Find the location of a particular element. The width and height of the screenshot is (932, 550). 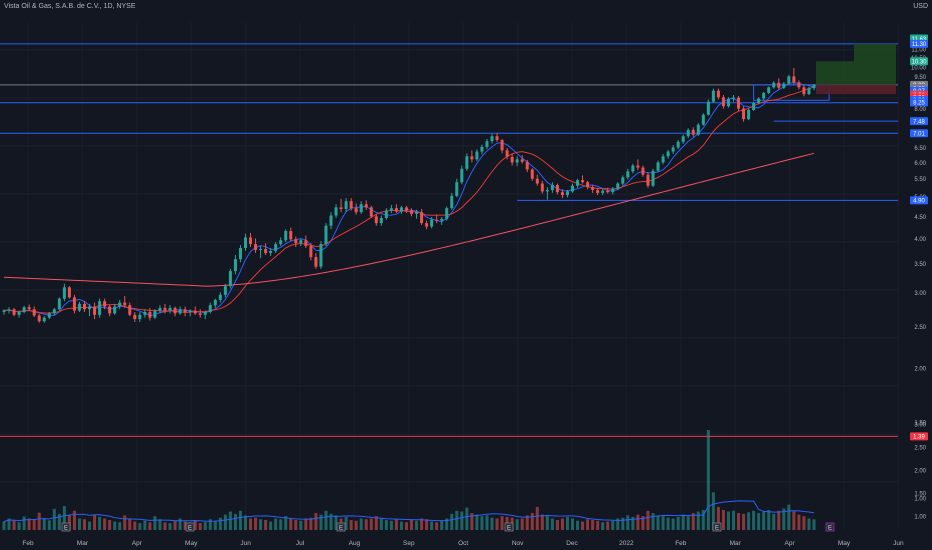

volume-axis-tick: 2.00 is located at coordinates (920, 472).